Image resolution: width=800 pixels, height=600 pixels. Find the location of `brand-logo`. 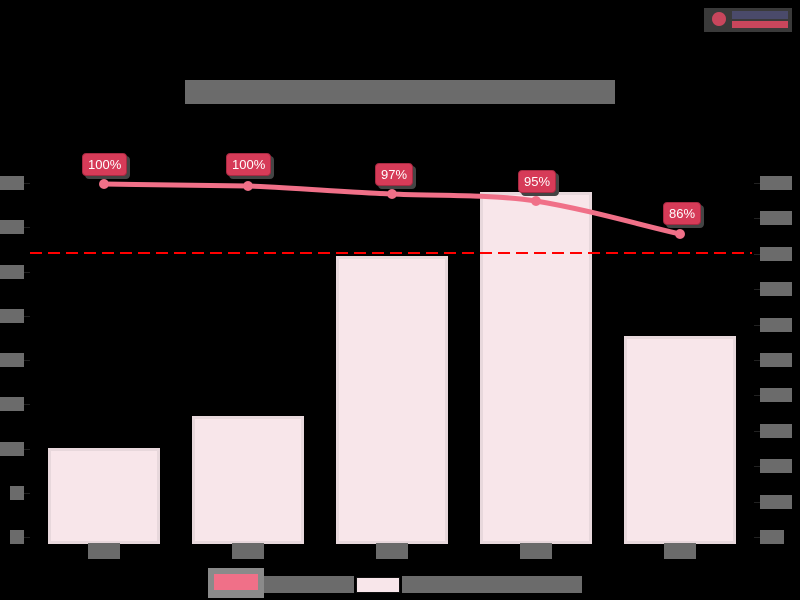

brand-logo is located at coordinates (748, 20).